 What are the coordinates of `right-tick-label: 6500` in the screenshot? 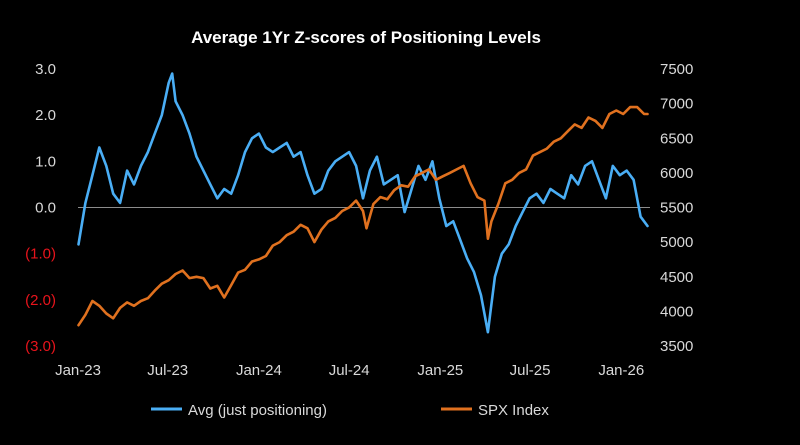 It's located at (676, 138).